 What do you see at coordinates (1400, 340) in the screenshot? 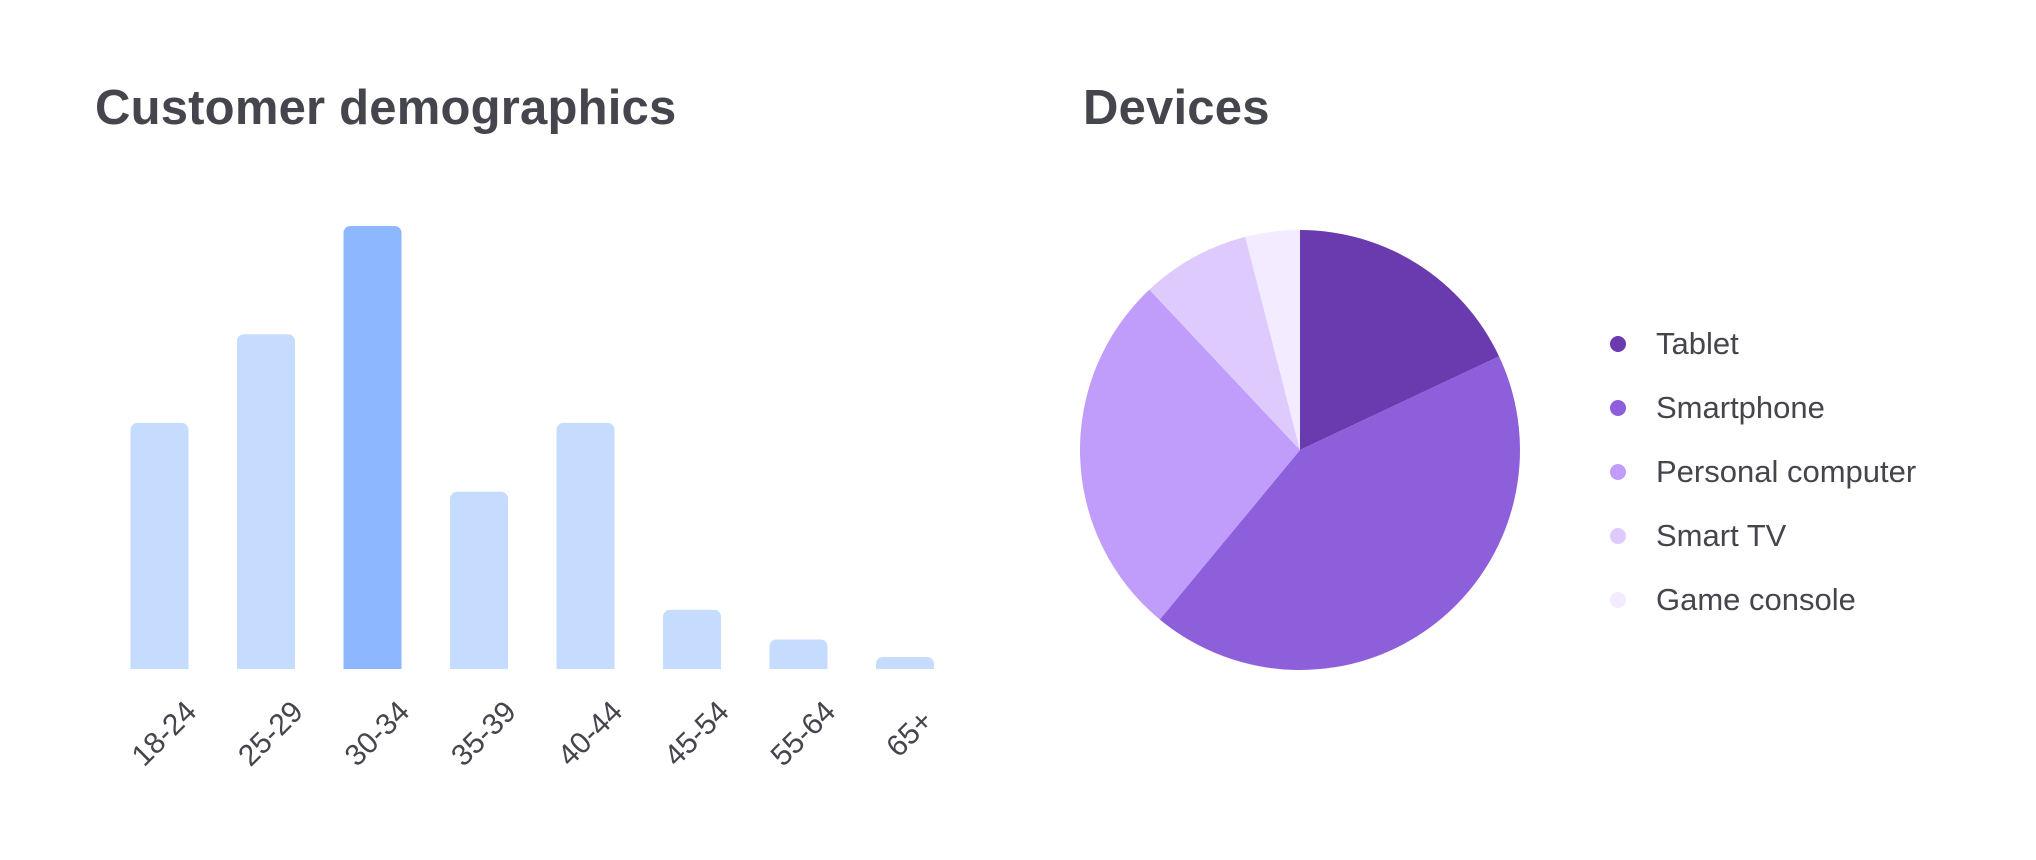
I see `pie-slice-tablet` at bounding box center [1400, 340].